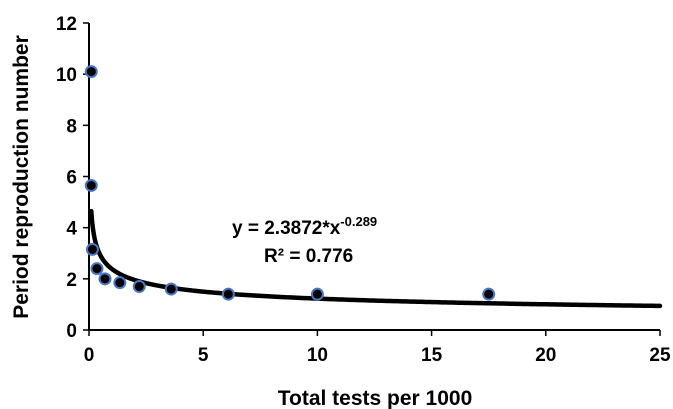  Describe the element at coordinates (317, 355) in the screenshot. I see `x-tick-label: 10` at that location.